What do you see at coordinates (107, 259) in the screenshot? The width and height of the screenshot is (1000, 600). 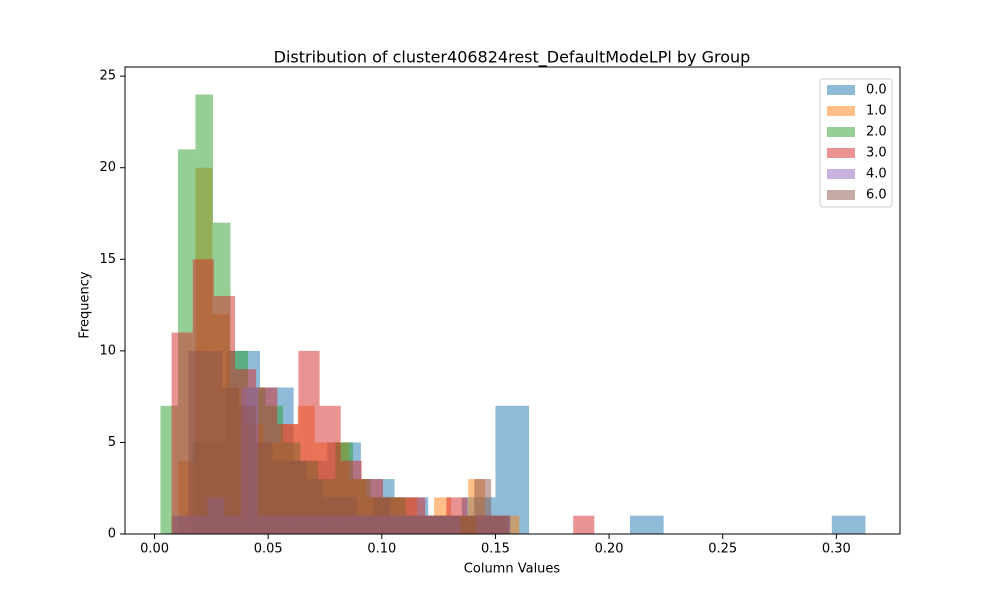 I see `y-tick-label: 15` at bounding box center [107, 259].